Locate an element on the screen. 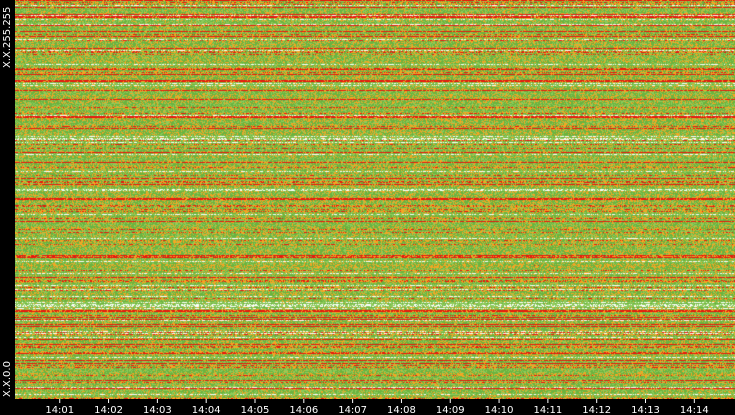  x-tick-label: 14:08 is located at coordinates (401, 410).